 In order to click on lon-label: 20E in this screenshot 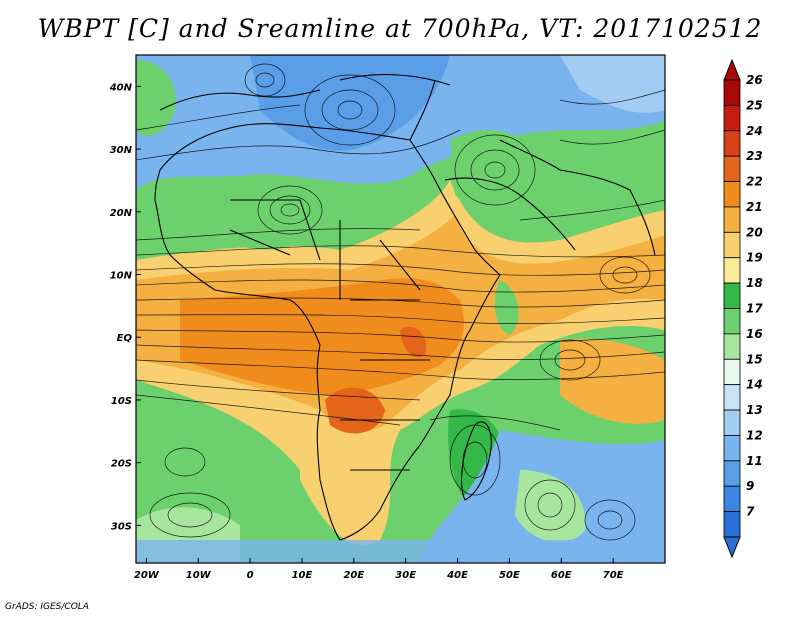, I will do `click(353, 575)`.